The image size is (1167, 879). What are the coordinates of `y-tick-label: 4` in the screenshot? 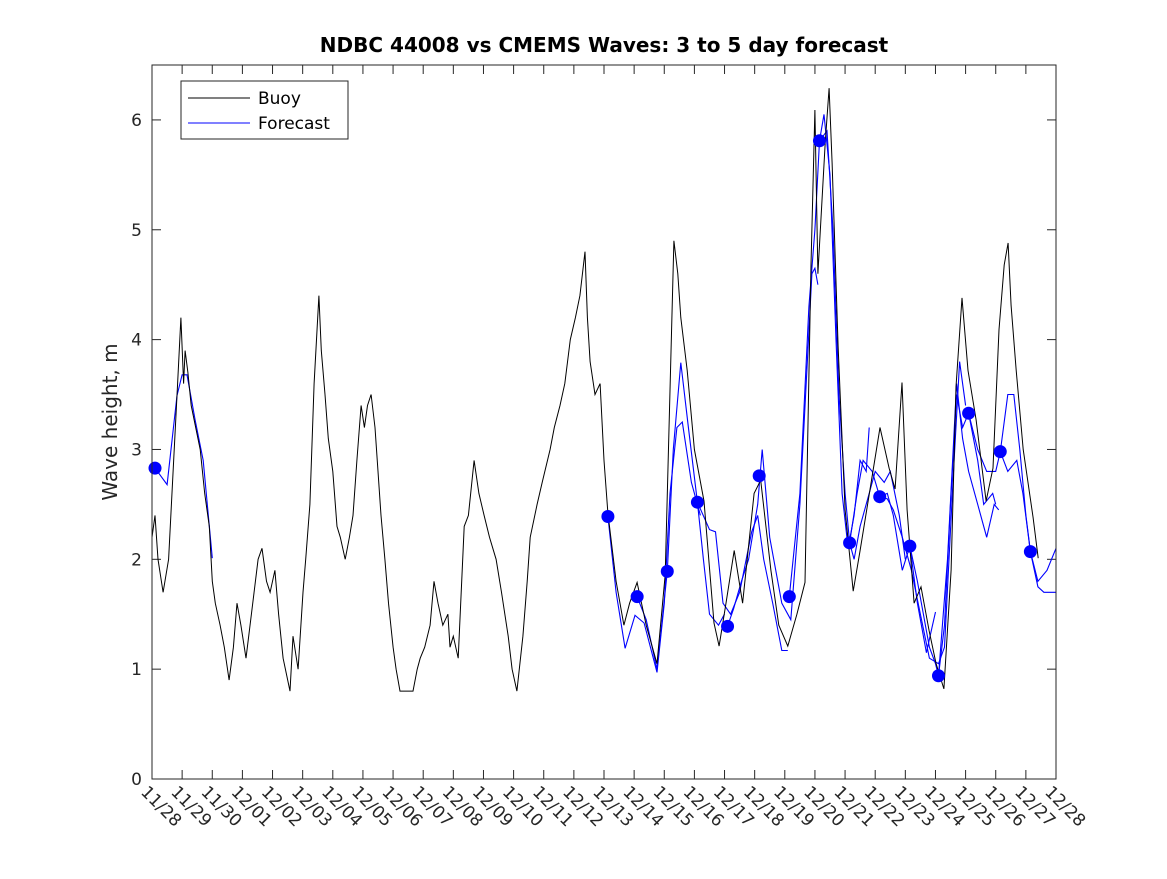 It's located at (136, 341).